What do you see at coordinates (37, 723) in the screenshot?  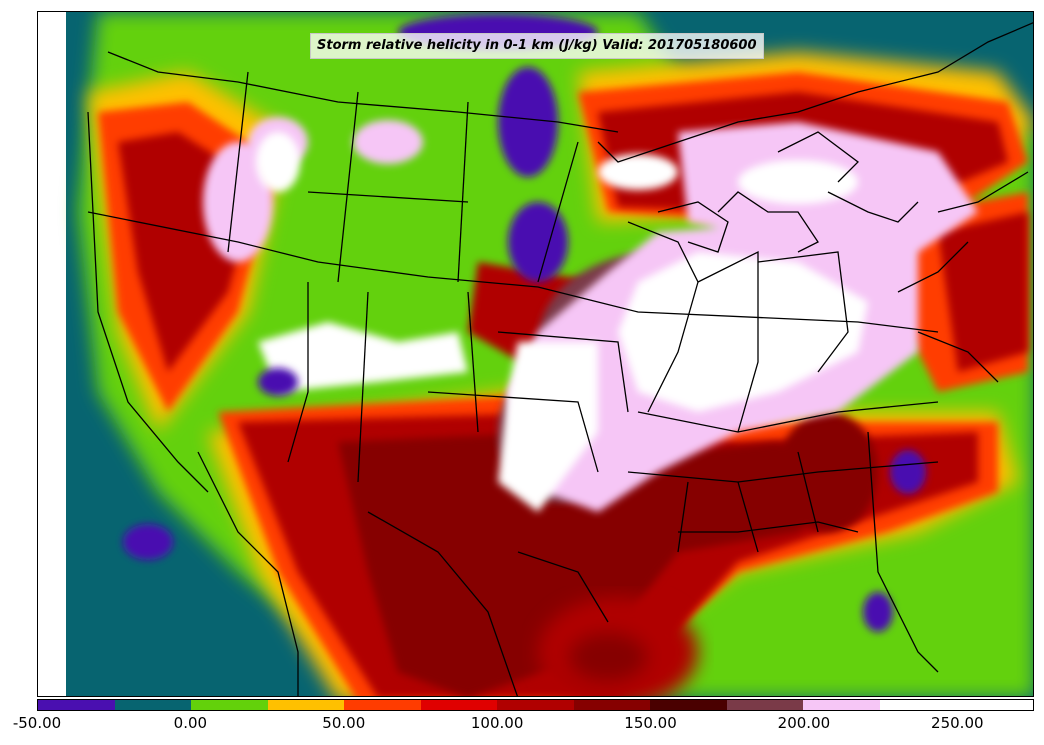 I see `colorbar-tick-label: -50.00` at bounding box center [37, 723].